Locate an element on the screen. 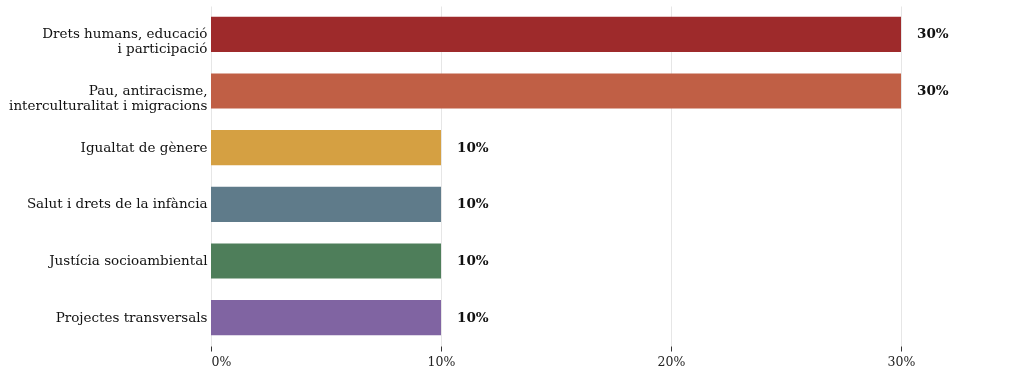 The image size is (1024, 388). x-tick-label: 0% is located at coordinates (221, 361).